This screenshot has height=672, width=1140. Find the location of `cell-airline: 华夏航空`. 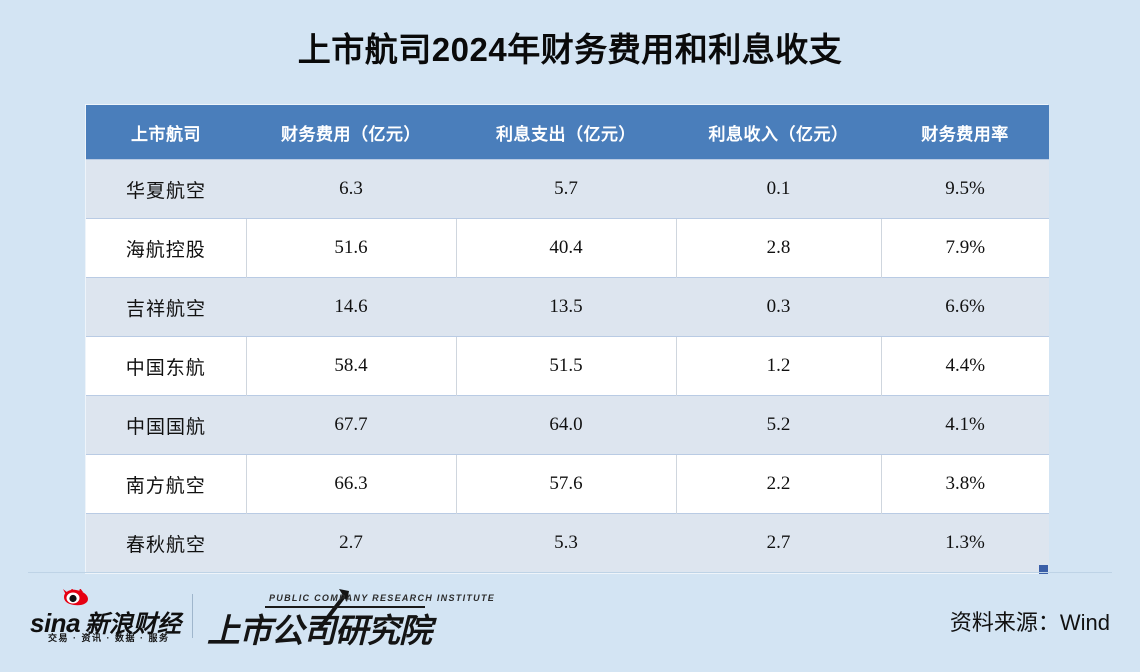

cell-airline: 华夏航空 is located at coordinates (166, 189).